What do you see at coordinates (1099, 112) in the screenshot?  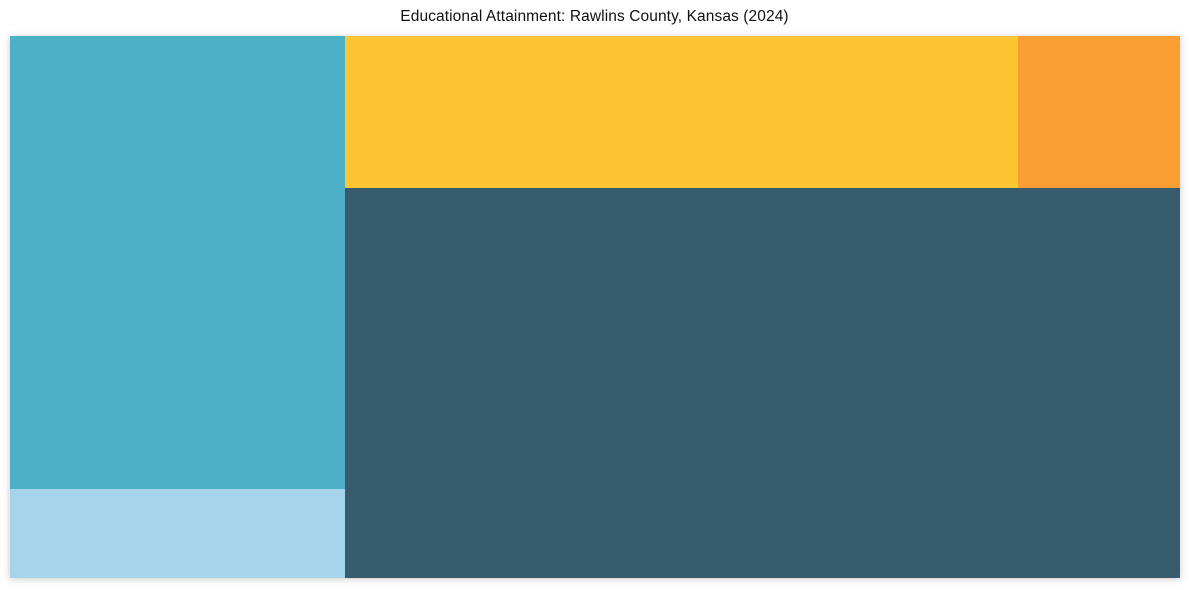 I see `treemap-cell-orange` at bounding box center [1099, 112].